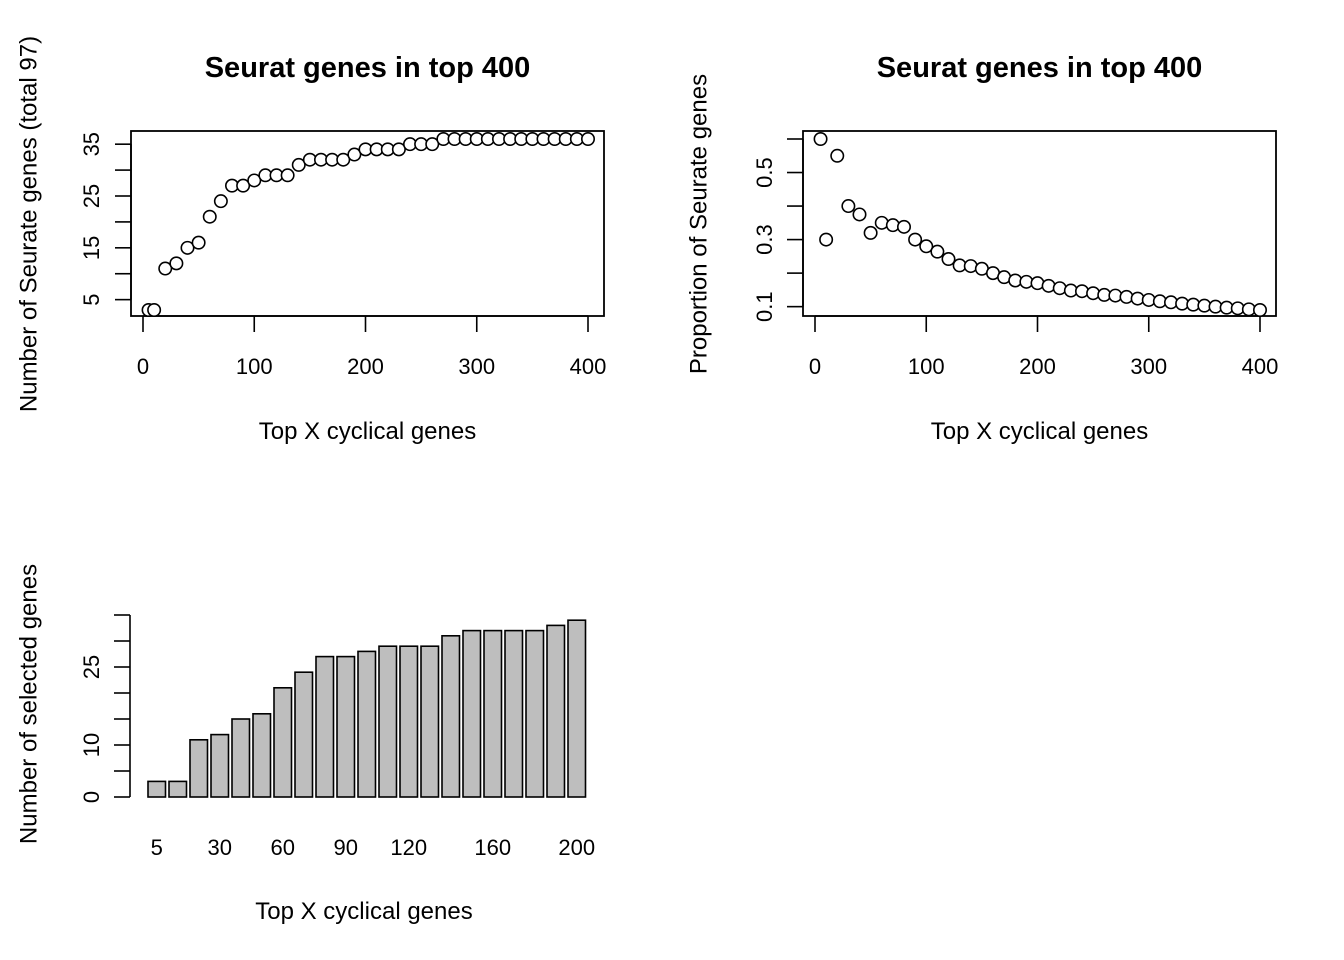 This screenshot has height=960, width=1344. What do you see at coordinates (91, 745) in the screenshot?
I see `y-tick-label: 10` at bounding box center [91, 745].